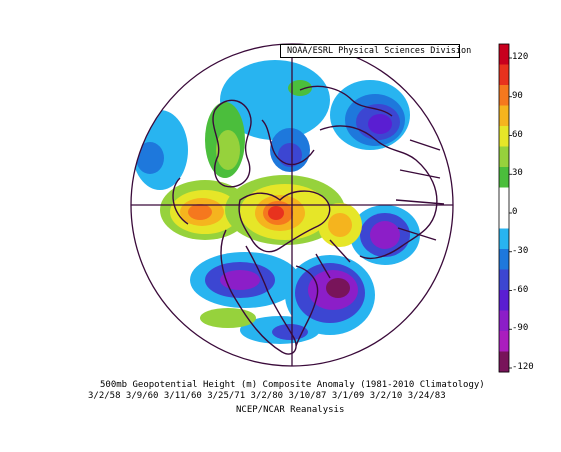 This screenshot has height=452, width=561. I want to click on colorbar-label: -90, so click(520, 328).